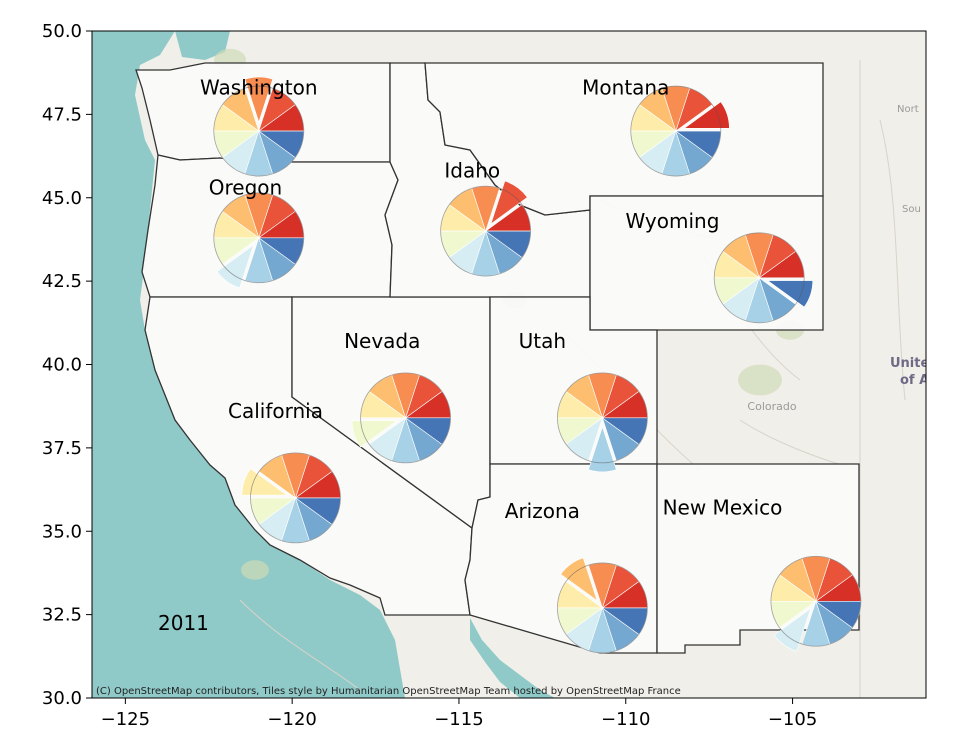  Describe the element at coordinates (472, 171) in the screenshot. I see `state-label-idaho: Idaho` at that location.